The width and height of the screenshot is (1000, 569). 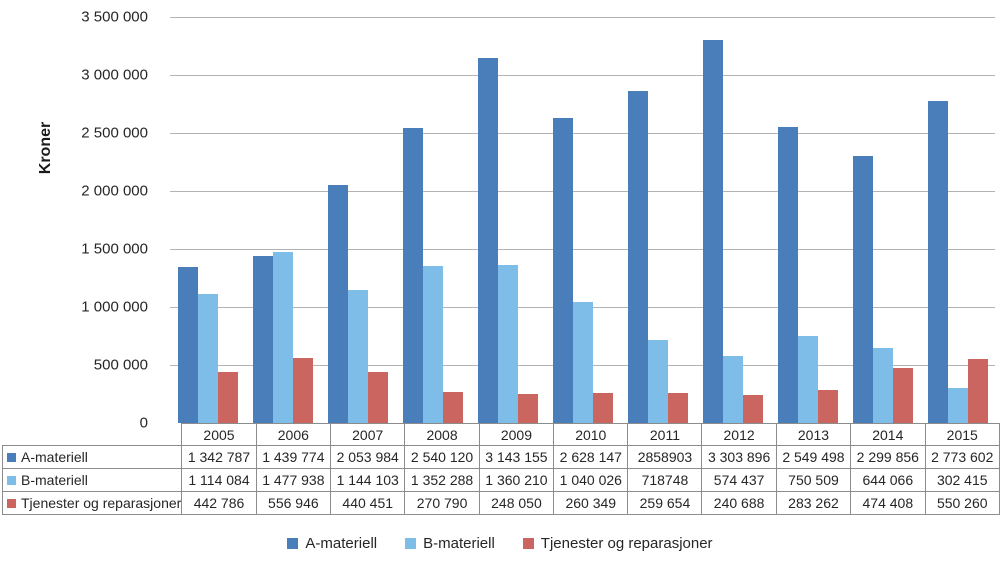 I want to click on table-year-cell-2011: 2011, so click(x=665, y=434).